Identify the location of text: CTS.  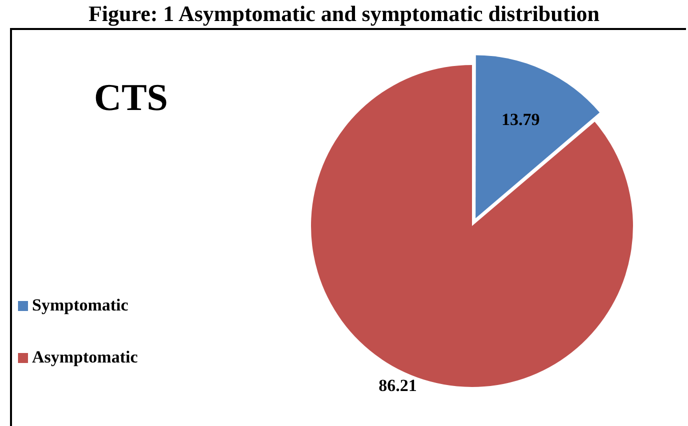
(131, 97).